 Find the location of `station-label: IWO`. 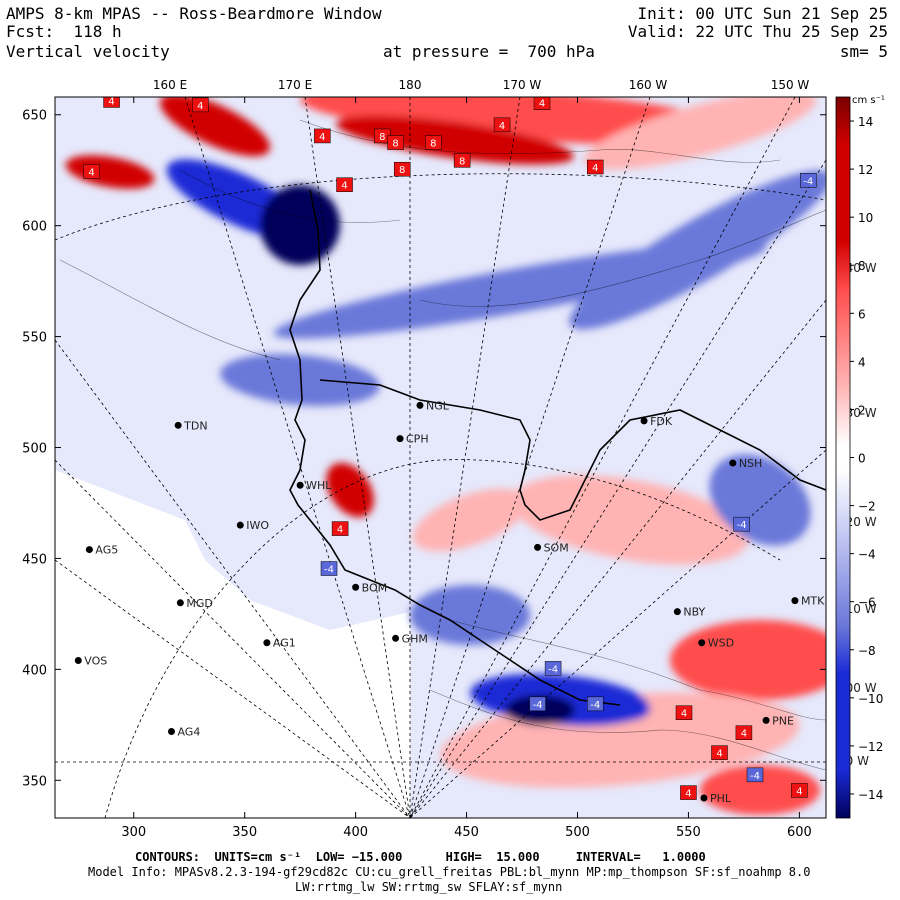

station-label: IWO is located at coordinates (257, 525).